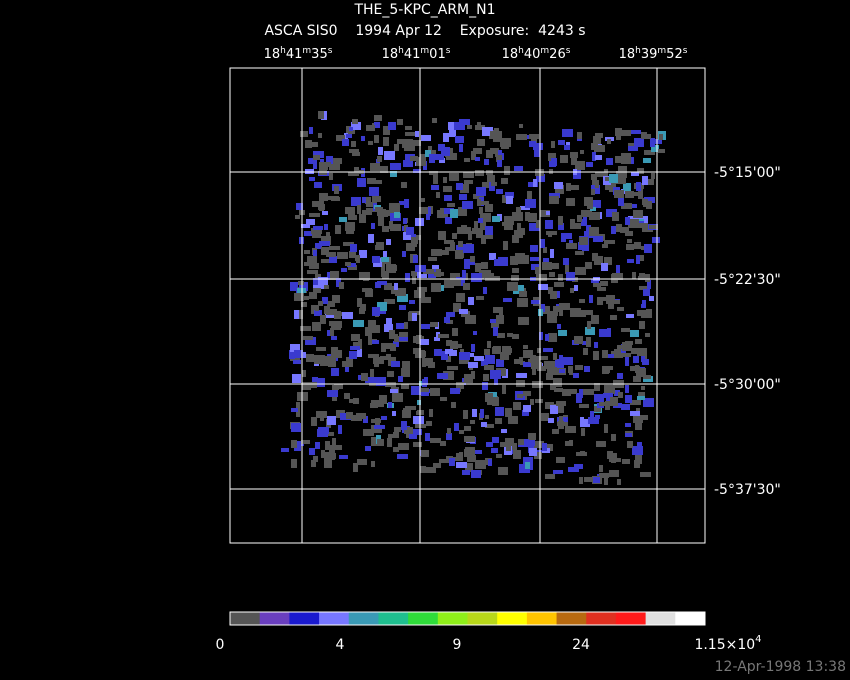 The height and width of the screenshot is (680, 850). What do you see at coordinates (690, 618) in the screenshot?
I see `colorbar-swatch` at bounding box center [690, 618].